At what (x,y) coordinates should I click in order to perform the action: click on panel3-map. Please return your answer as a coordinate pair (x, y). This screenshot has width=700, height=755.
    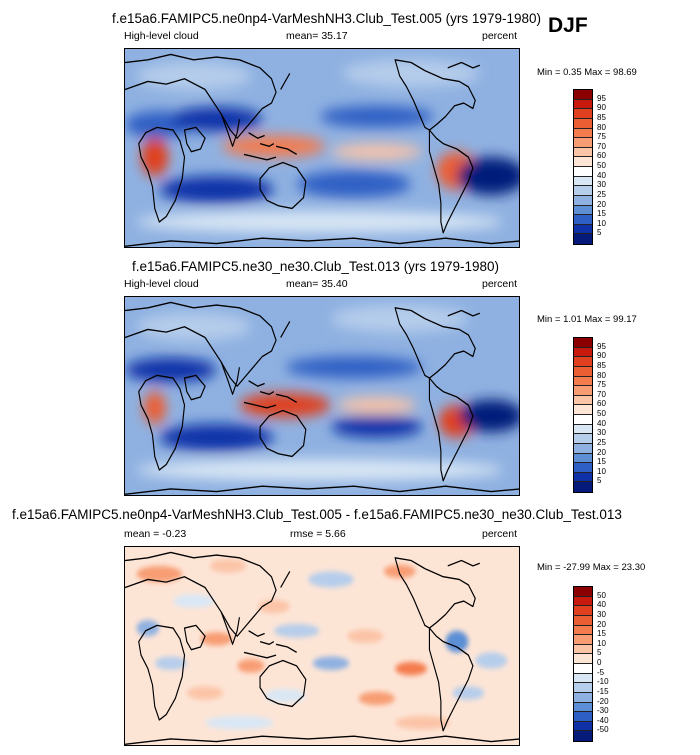
    Looking at the image, I should click on (322, 646).